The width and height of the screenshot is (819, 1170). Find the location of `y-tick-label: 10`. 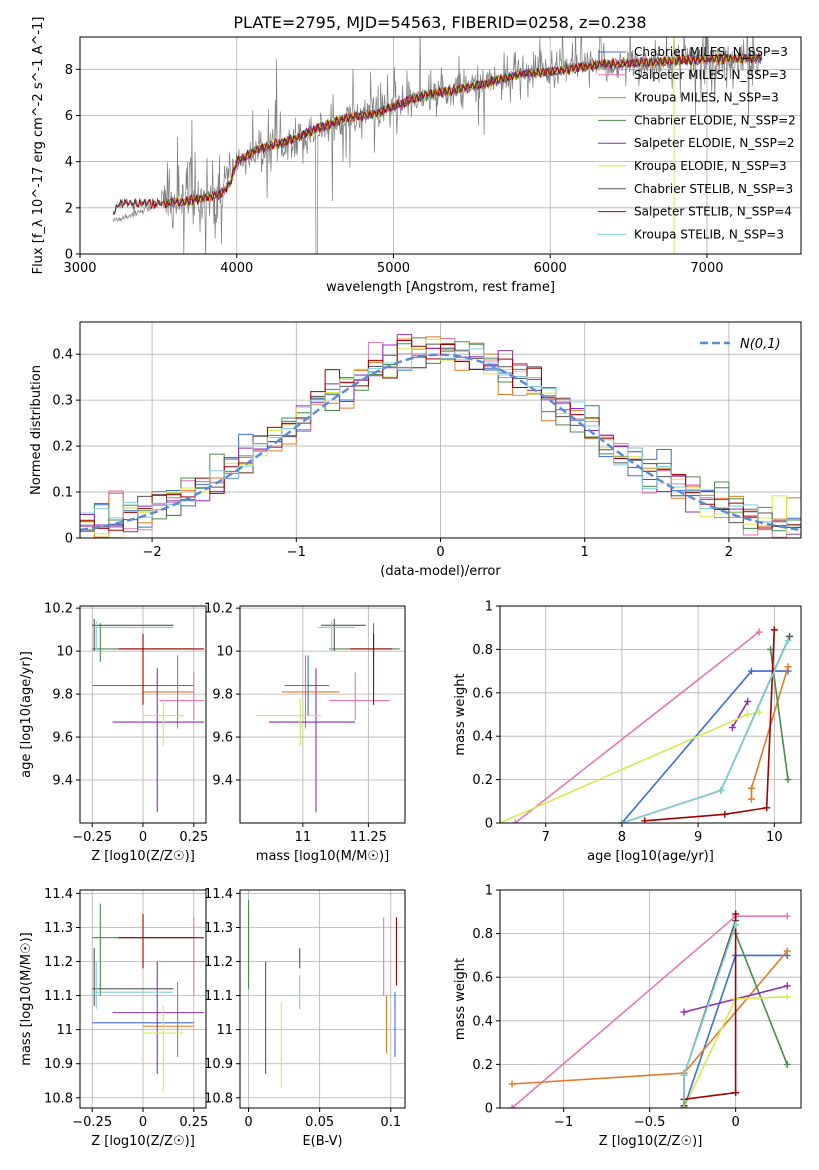

y-tick-label: 10 is located at coordinates (64, 652).